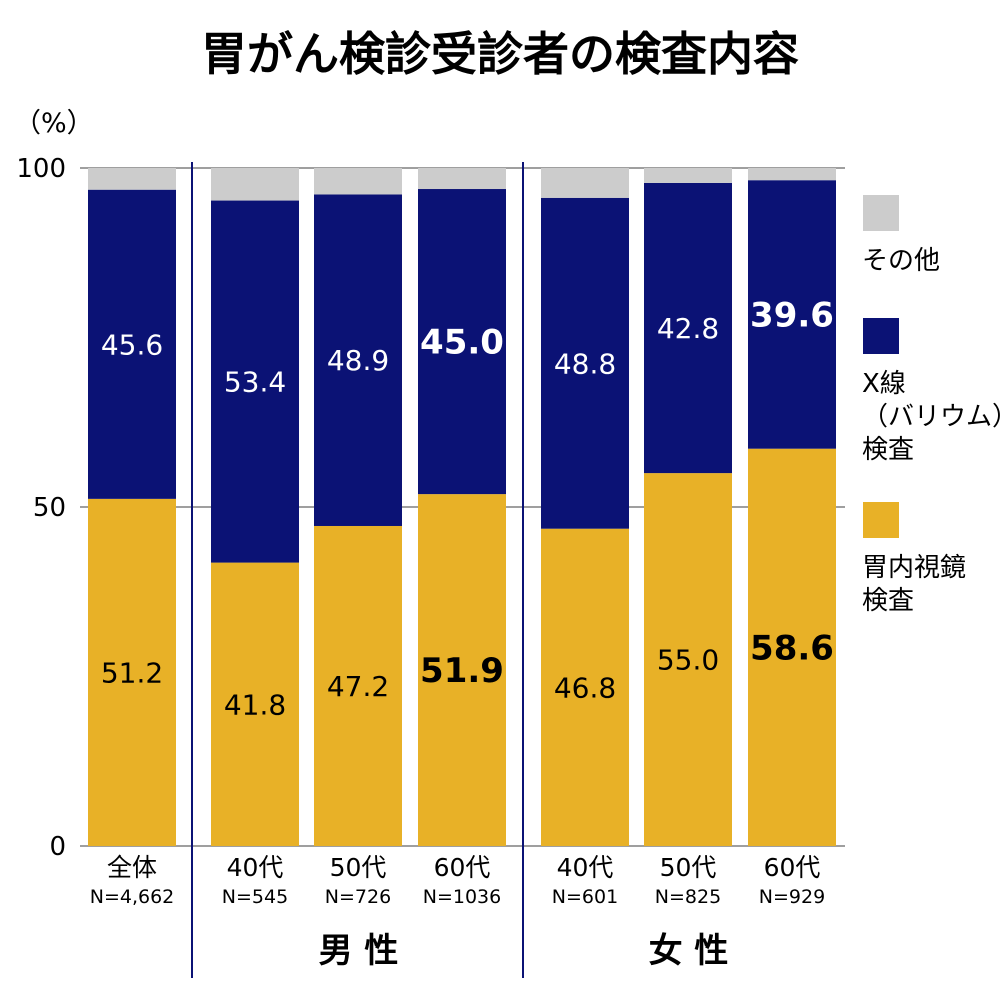 Image resolution: width=1000 pixels, height=1005 pixels. I want to click on category-label-3: 60代, so click(462, 867).